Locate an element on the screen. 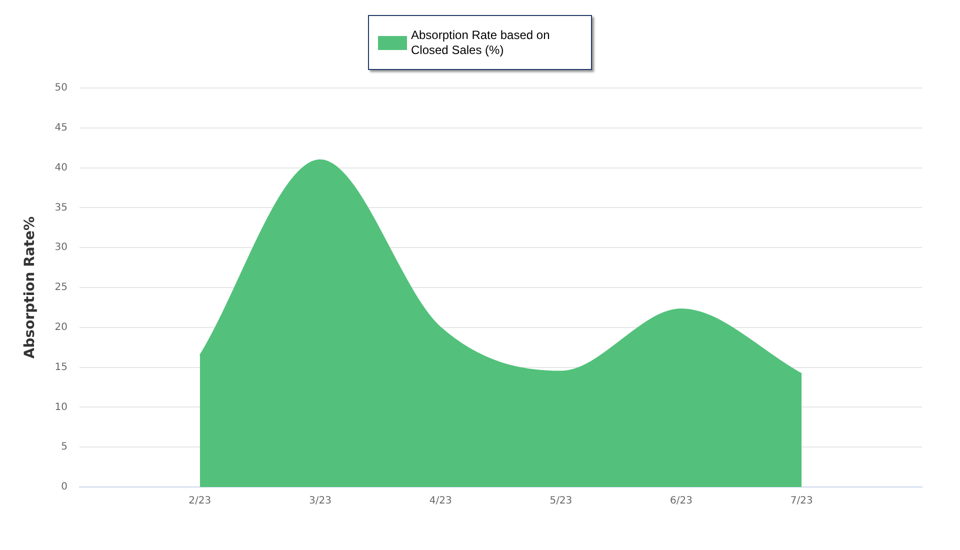 Image resolution: width=960 pixels, height=550 pixels. x-tick-label: 3/23 is located at coordinates (320, 501).